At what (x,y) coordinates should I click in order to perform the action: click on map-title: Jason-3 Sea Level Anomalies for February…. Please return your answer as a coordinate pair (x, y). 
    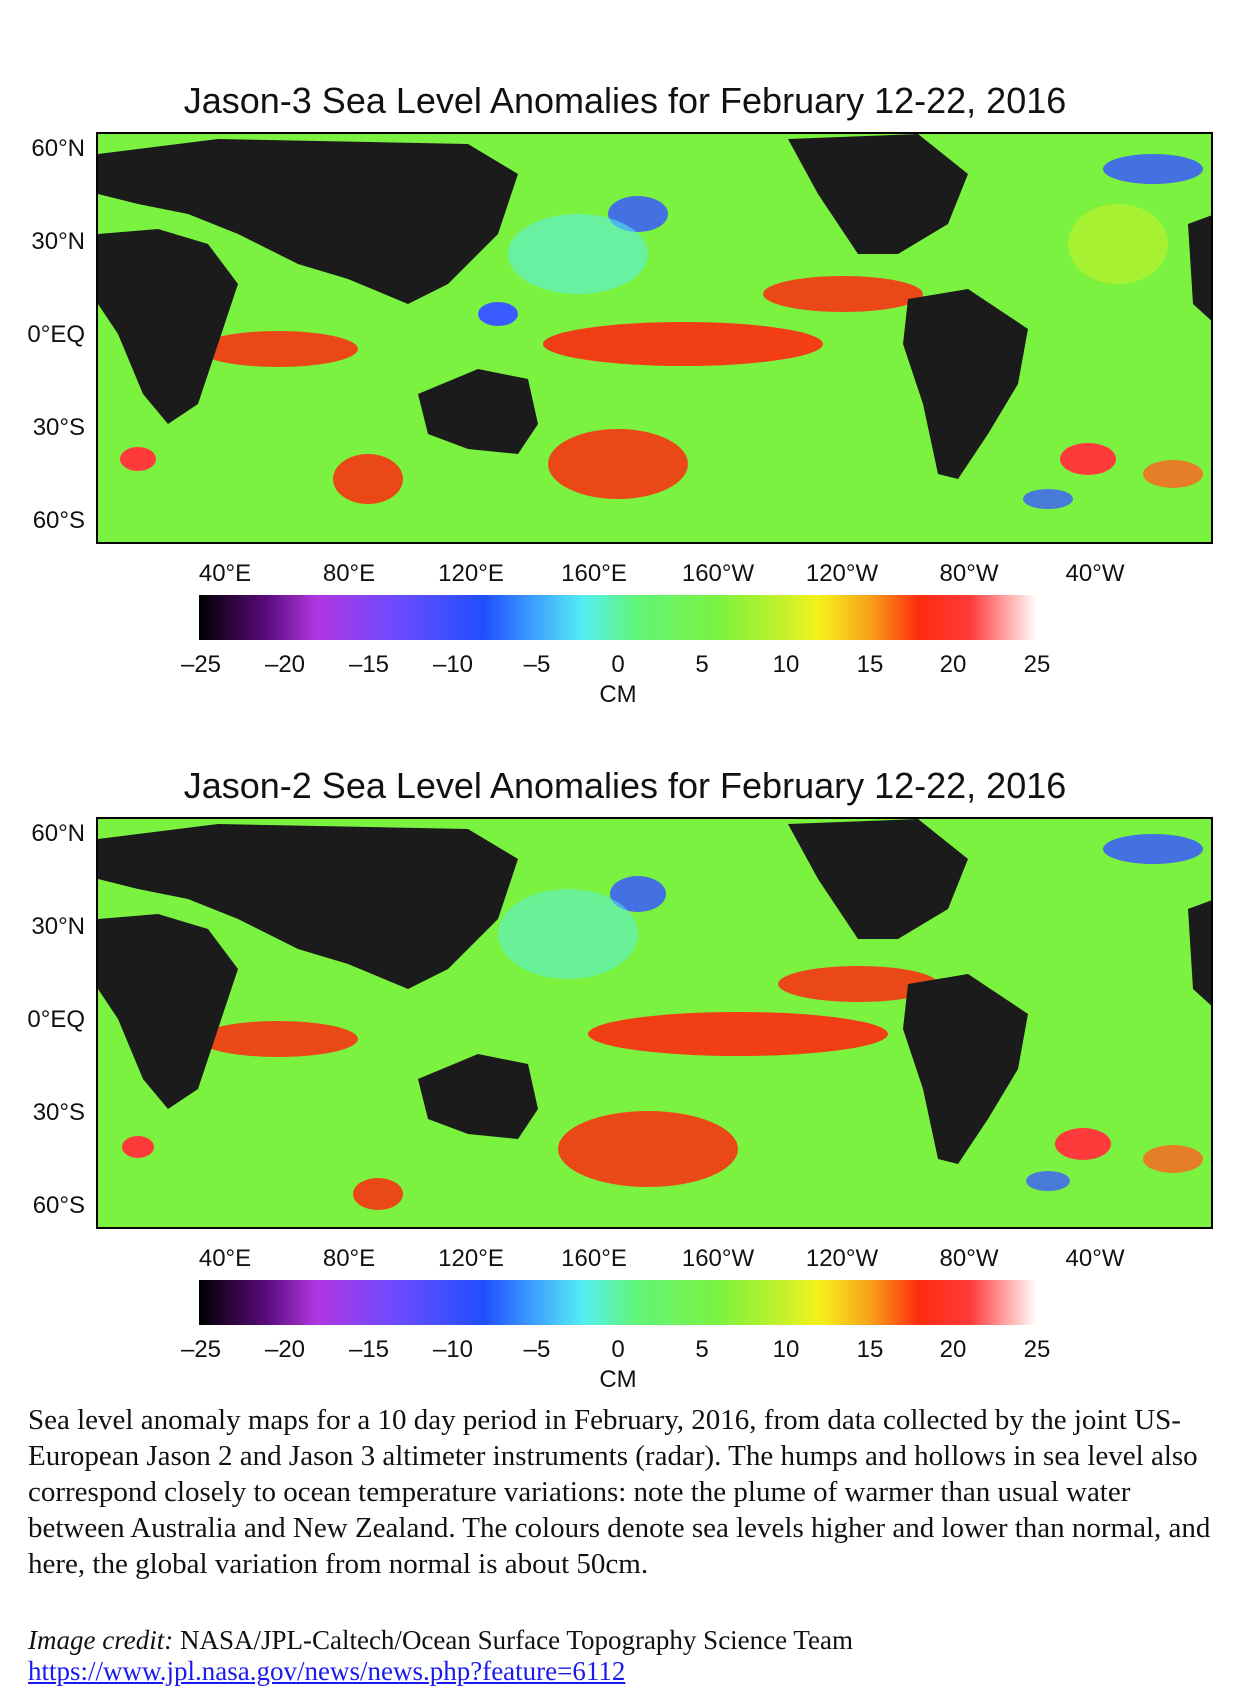
    Looking at the image, I should click on (625, 100).